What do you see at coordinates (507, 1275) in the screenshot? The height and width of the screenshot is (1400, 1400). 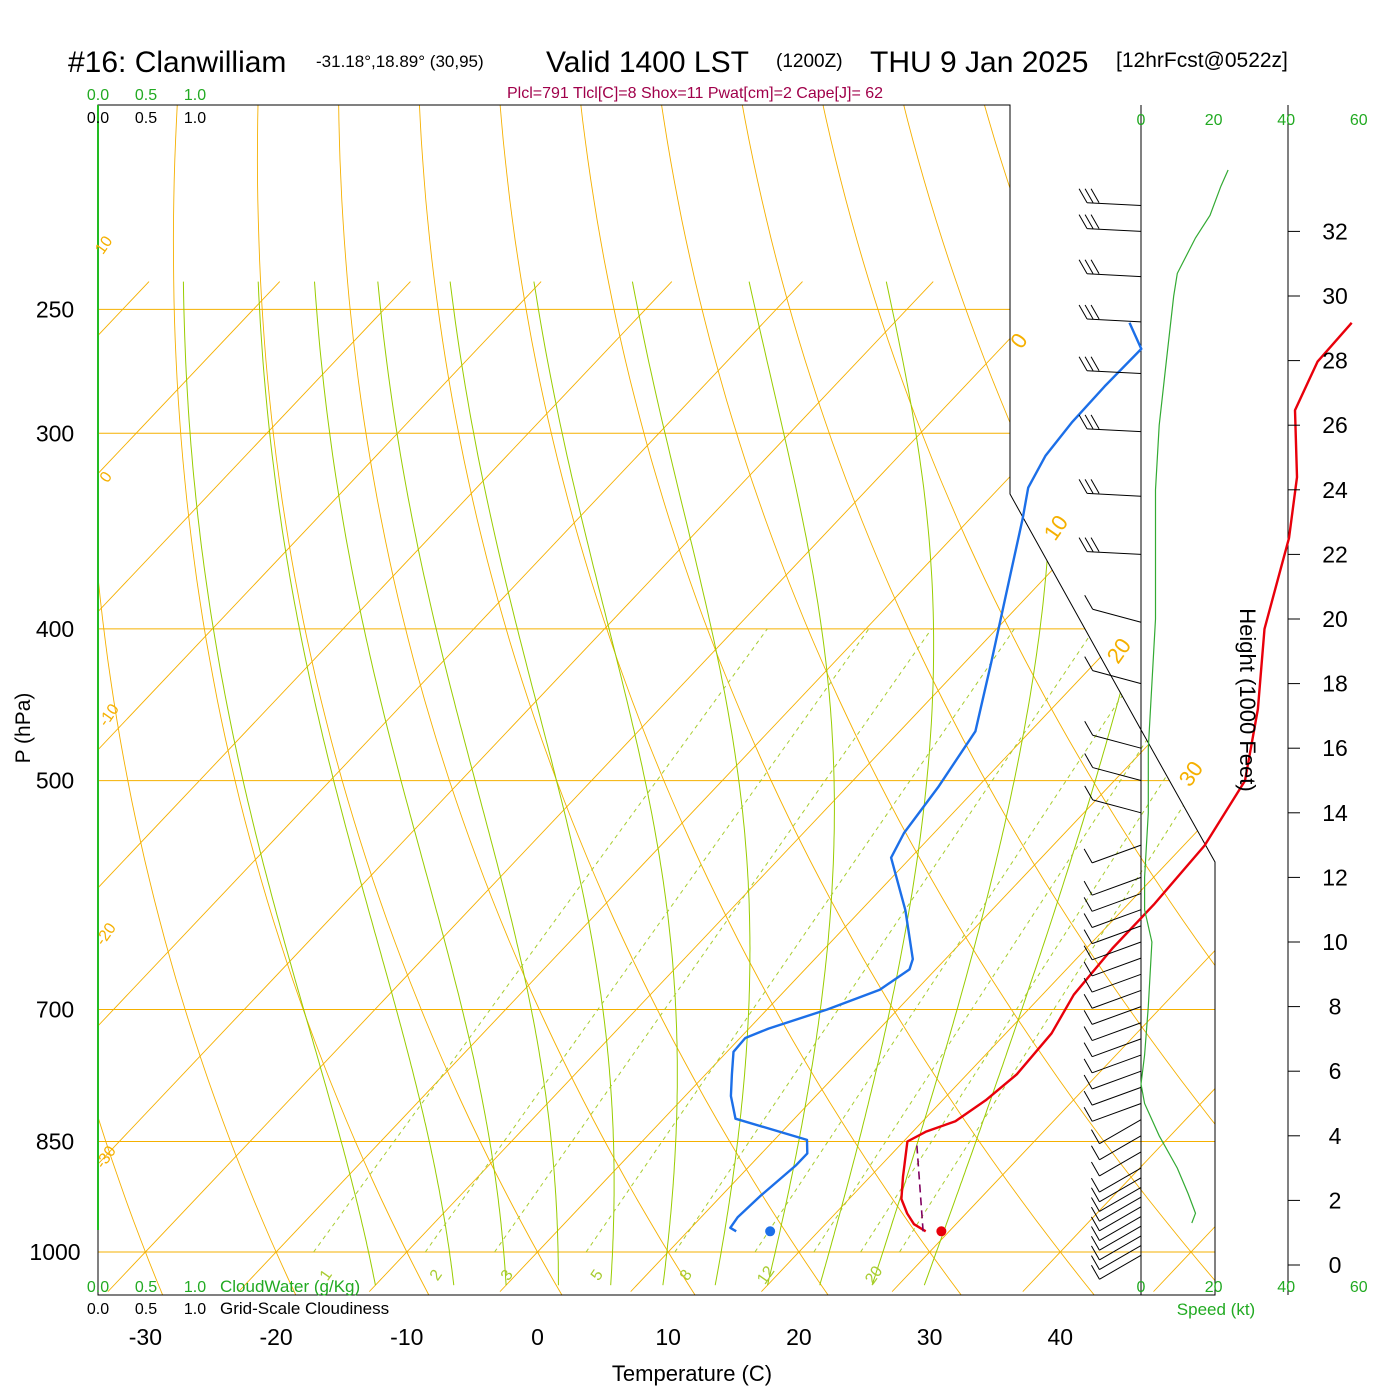 I see `mixing-ratio-label: 3` at bounding box center [507, 1275].